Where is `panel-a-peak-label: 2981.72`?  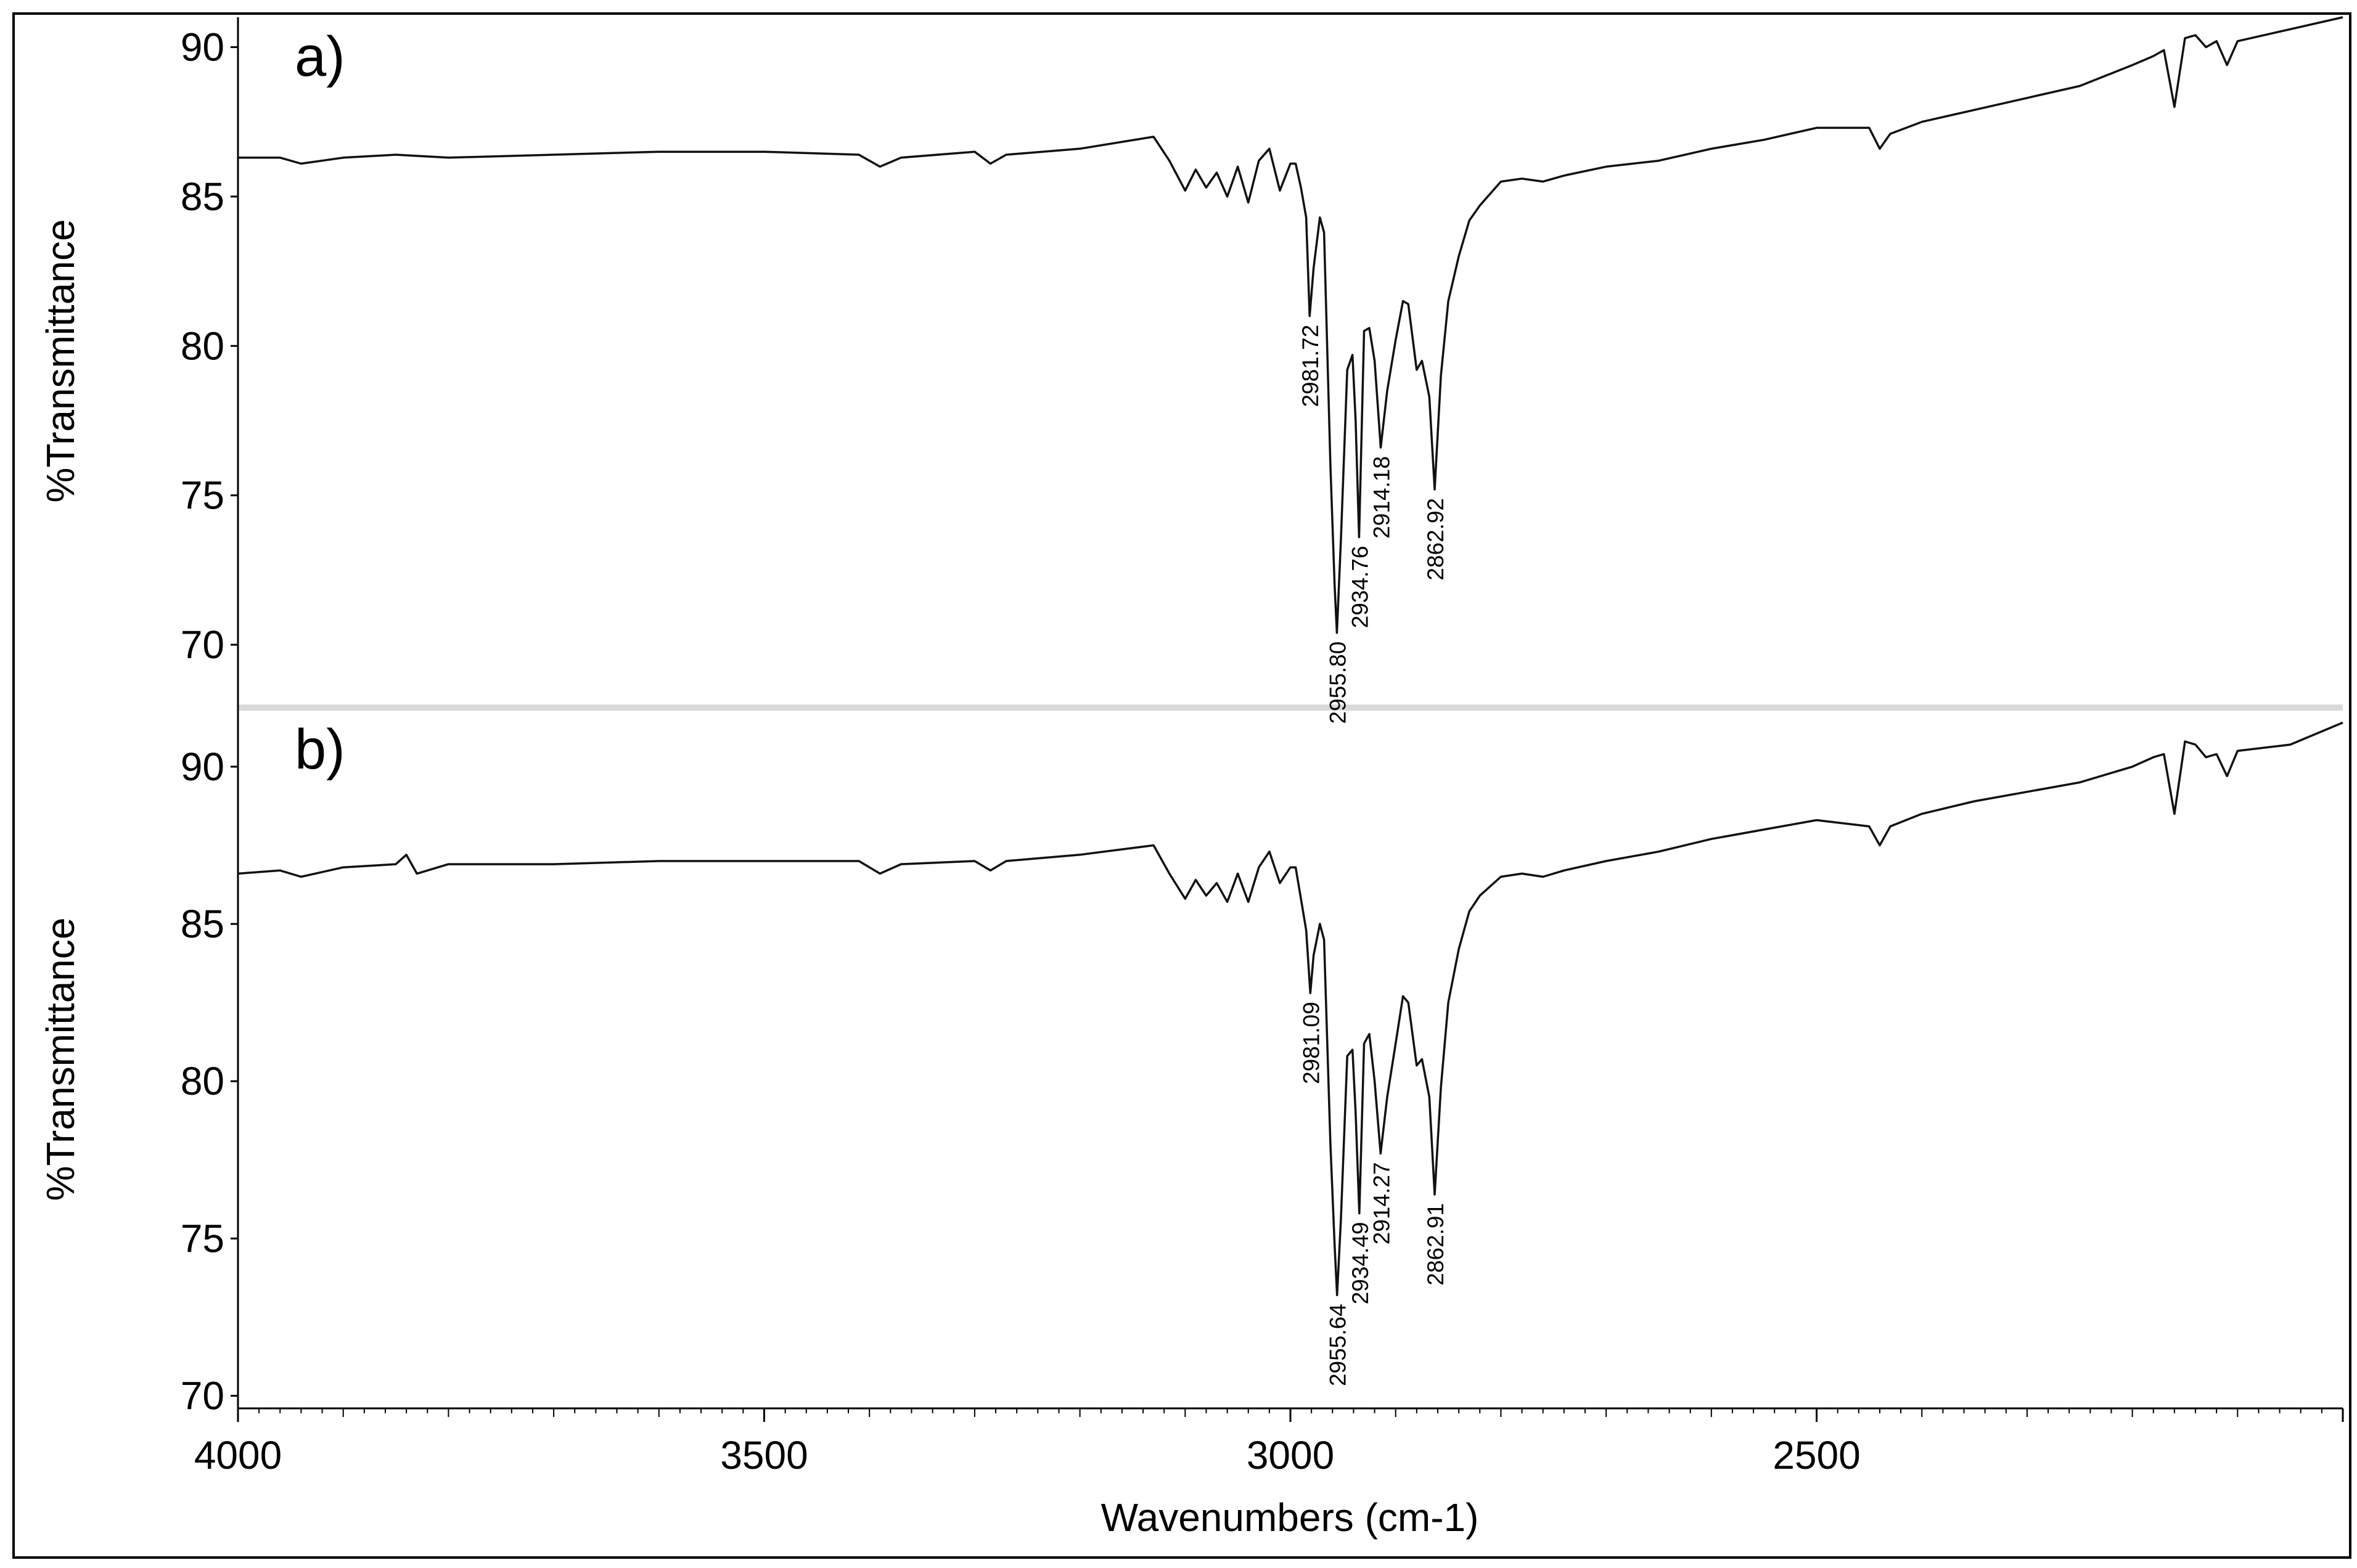 panel-a-peak-label: 2981.72 is located at coordinates (1310, 366).